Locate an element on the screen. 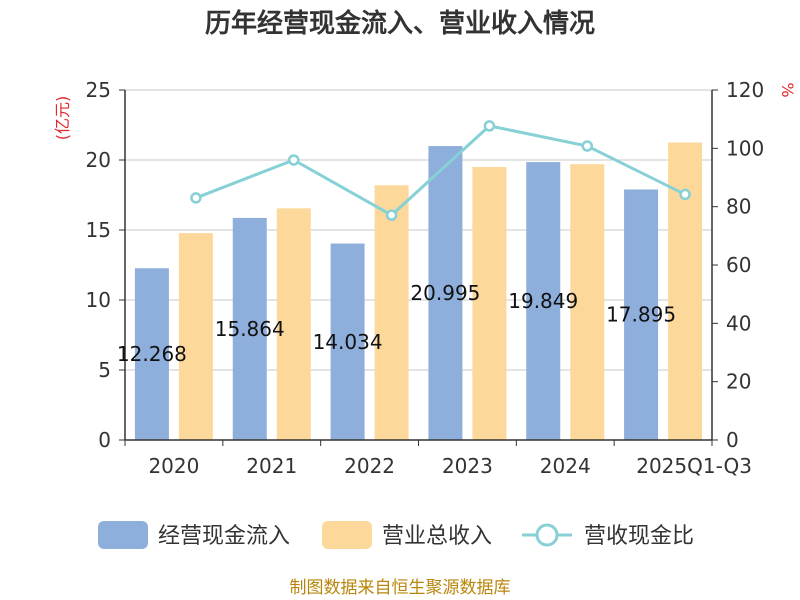 This screenshot has height=600, width=800. right-tick-label: 120 is located at coordinates (745, 90).